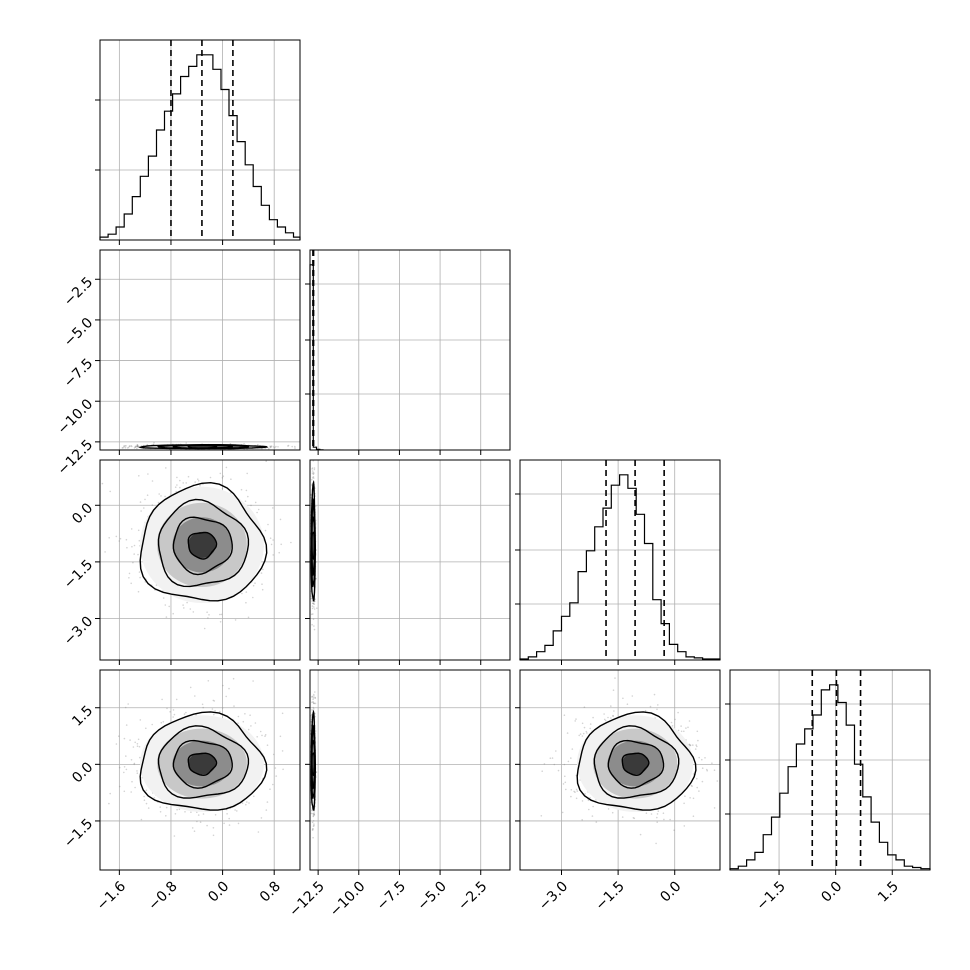  Describe the element at coordinates (189, 895) in the screenshot. I see `x-tick-labels-p0: −1.6 −0.8 0.0 0.8` at that location.